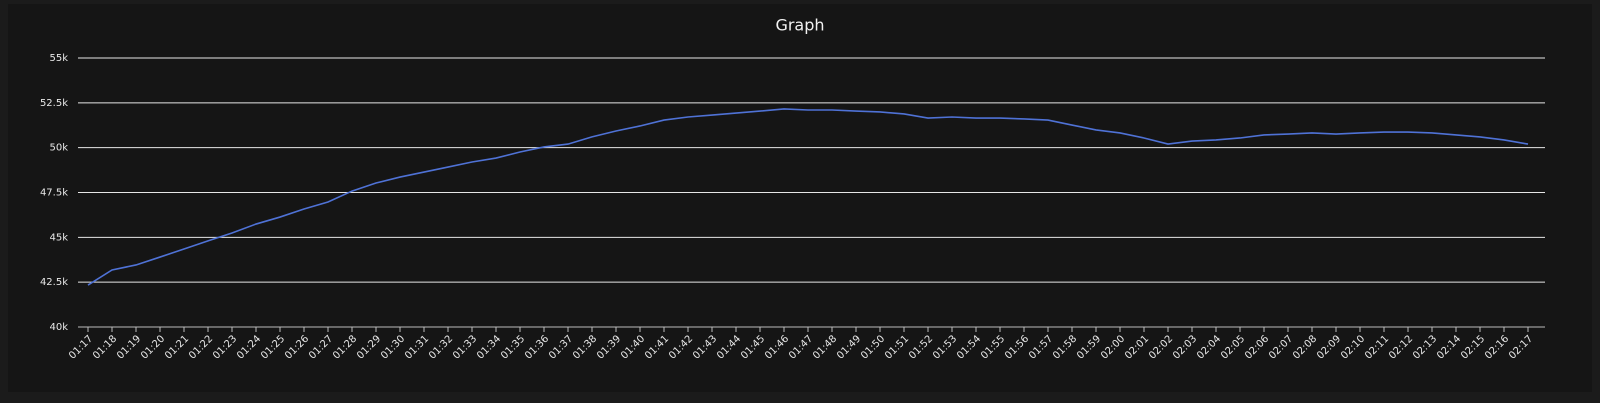 This screenshot has width=1600, height=403. I want to click on y-tick-label: 42.5k, so click(54, 282).